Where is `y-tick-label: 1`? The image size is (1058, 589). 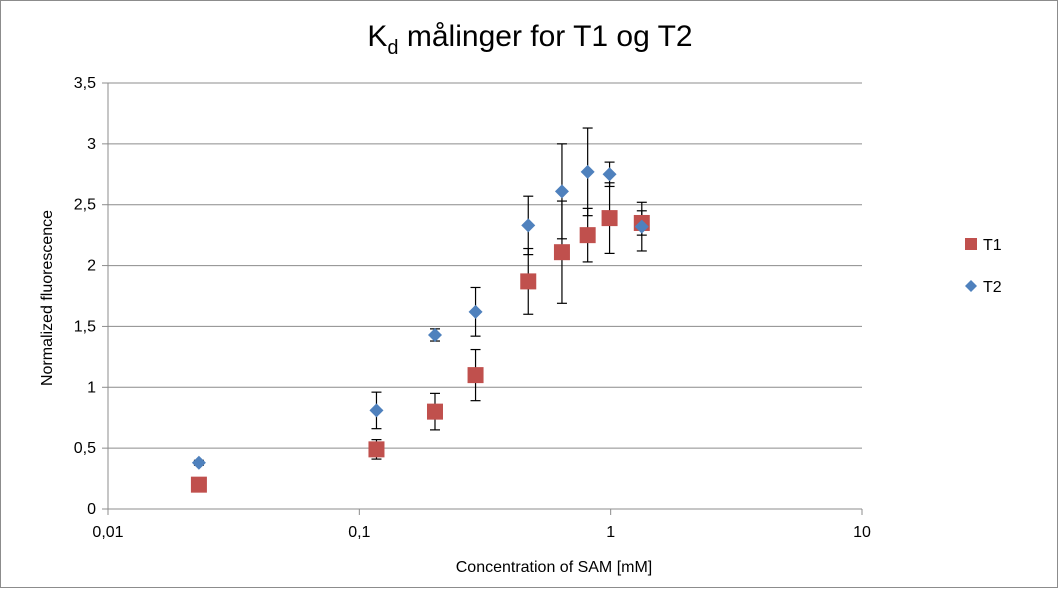
y-tick-label: 1 is located at coordinates (91, 387).